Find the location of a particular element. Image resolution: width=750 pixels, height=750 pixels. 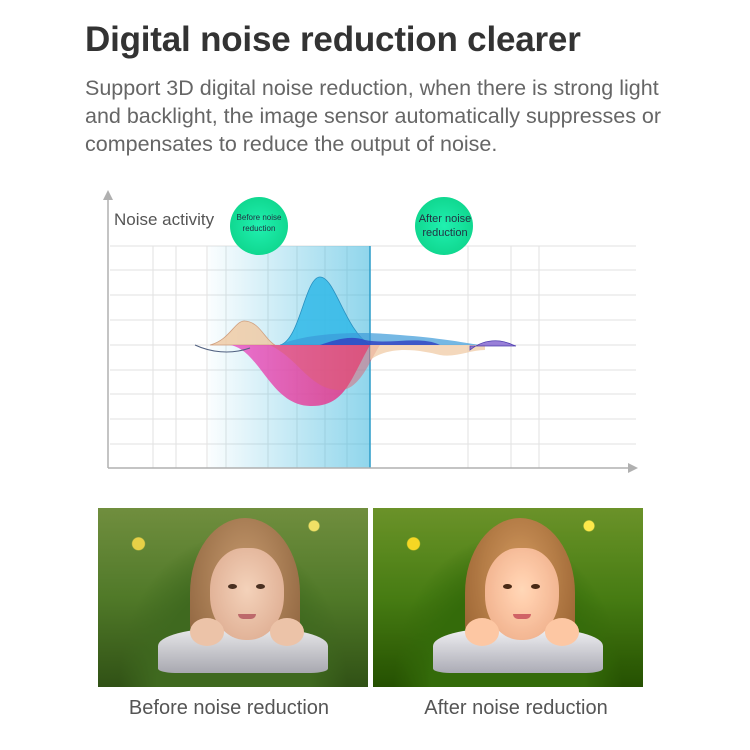

after-caption: After noise reduction is located at coordinates (516, 708).